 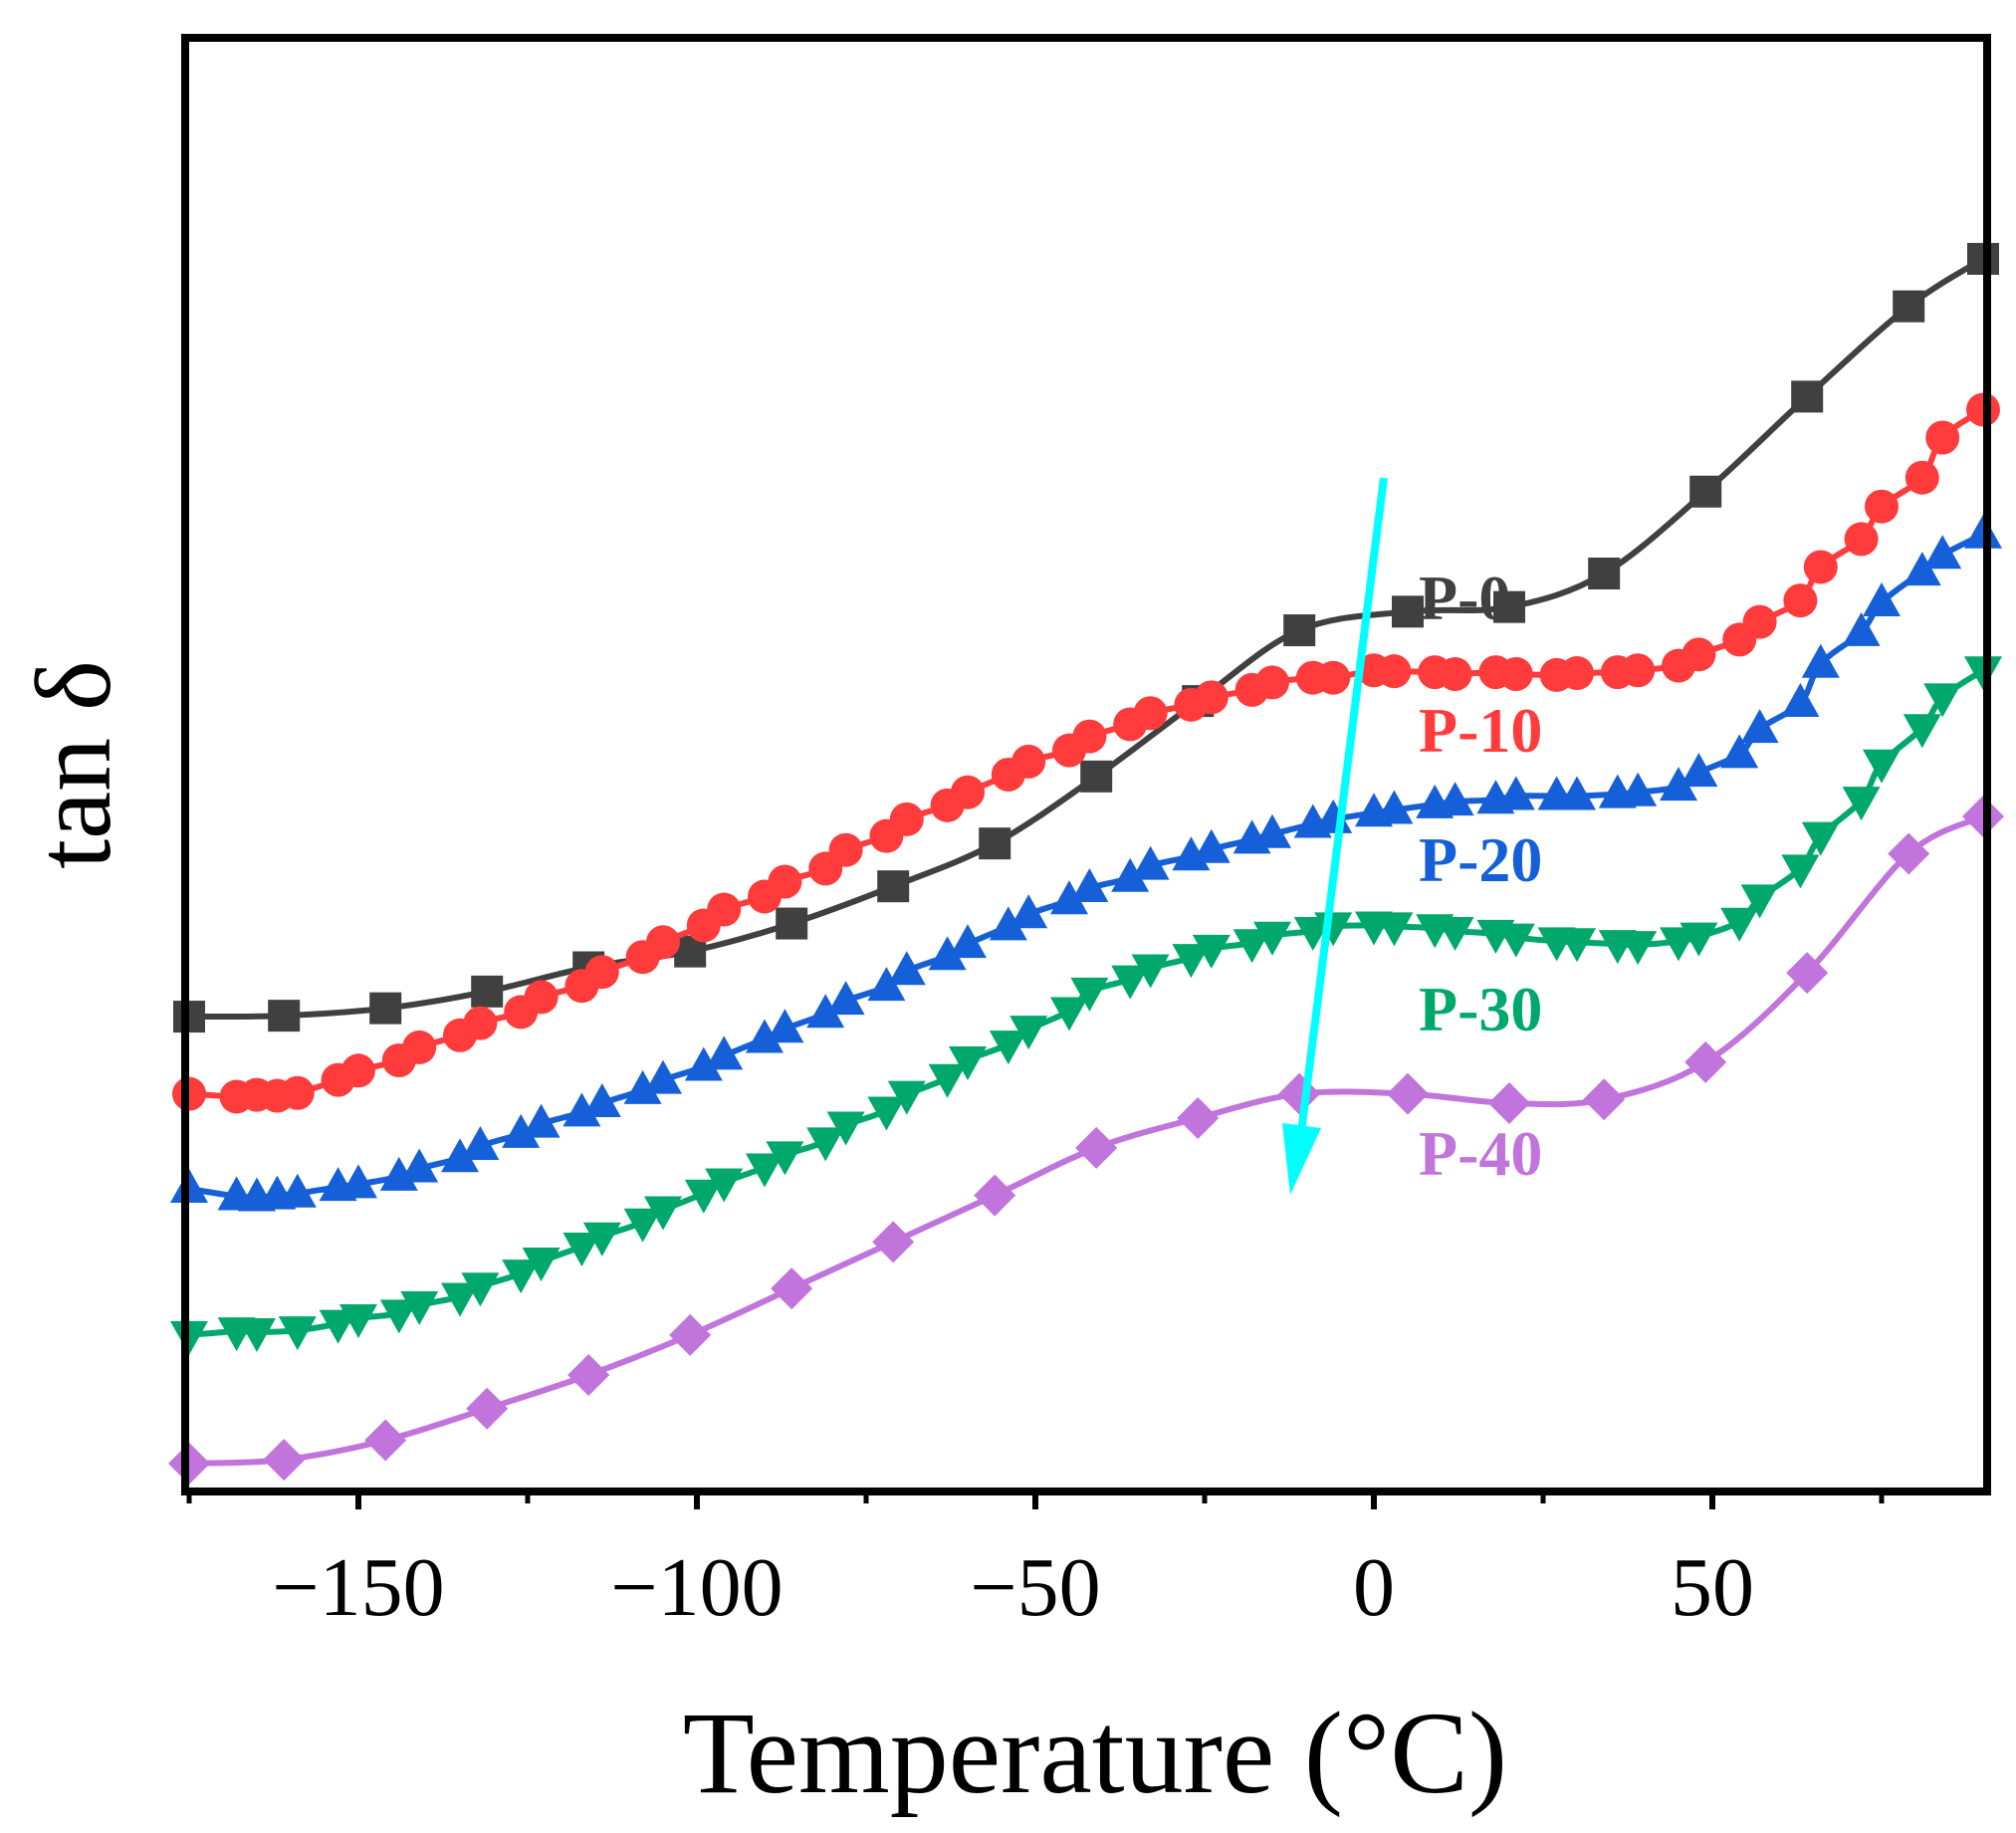 I want to click on series-label-p-30: P-30, so click(x=1481, y=1009).